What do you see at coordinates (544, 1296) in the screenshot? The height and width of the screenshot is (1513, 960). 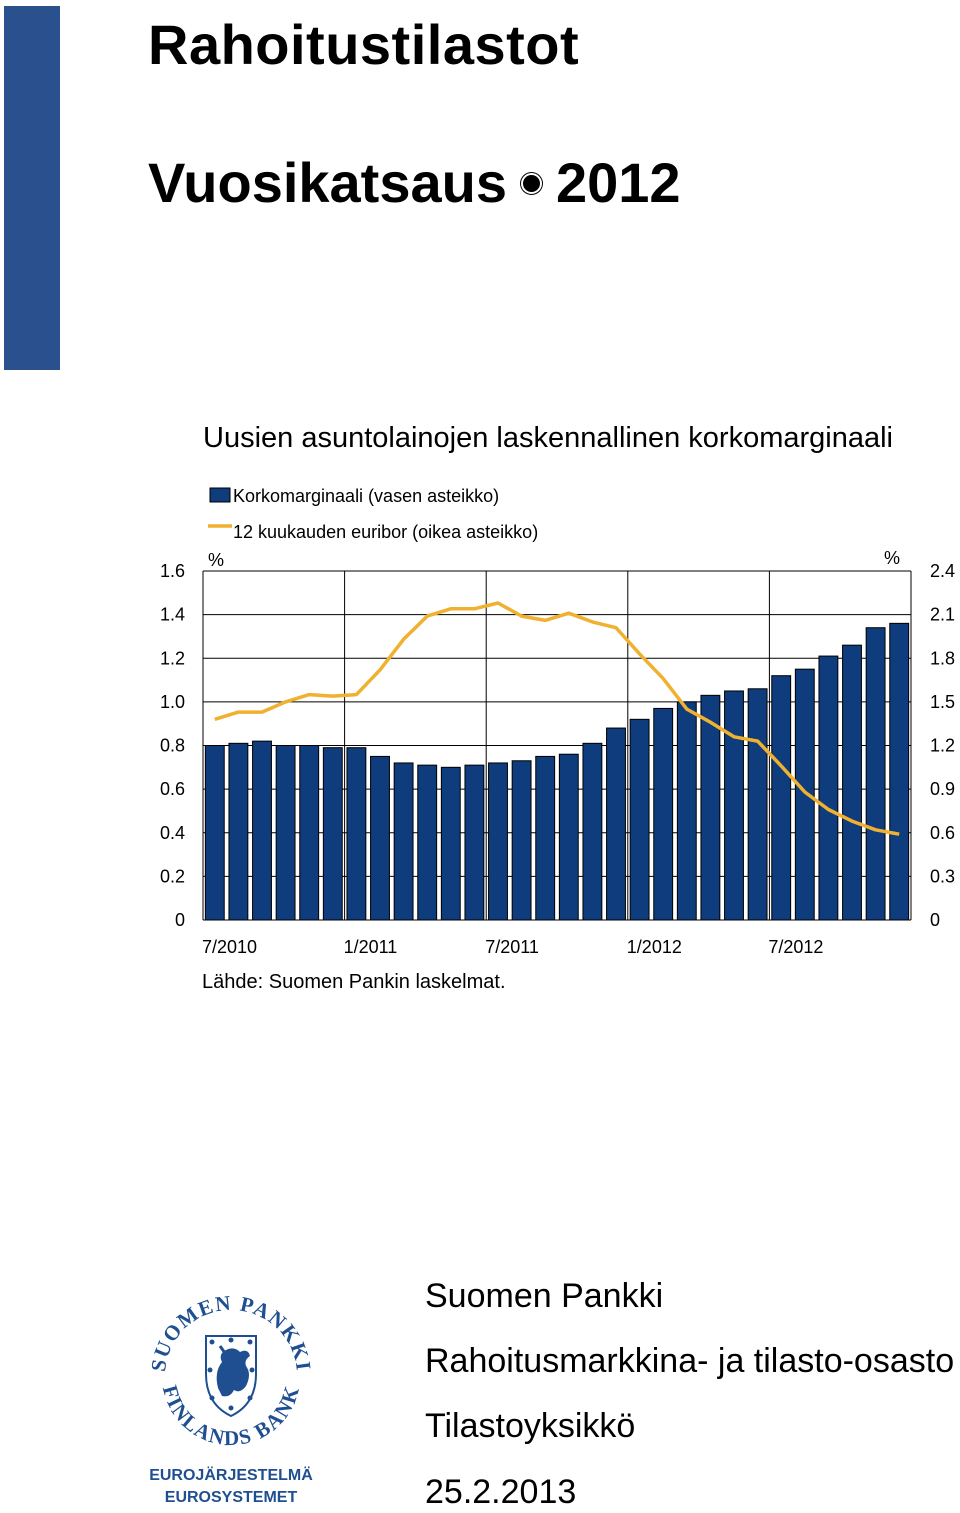 I see `footer-organization: Suomen Pankki` at bounding box center [544, 1296].